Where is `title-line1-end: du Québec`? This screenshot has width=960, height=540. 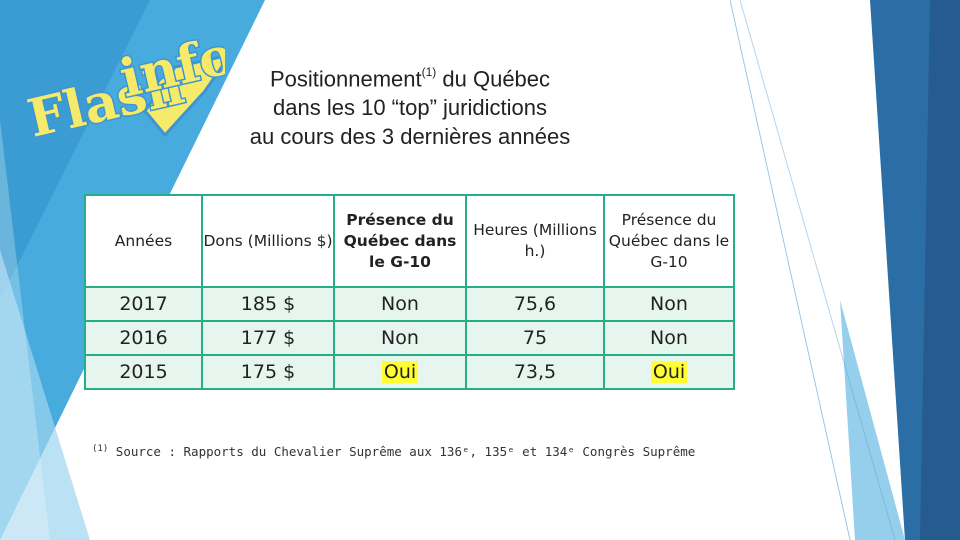 title-line1-end: du Québec is located at coordinates (493, 79).